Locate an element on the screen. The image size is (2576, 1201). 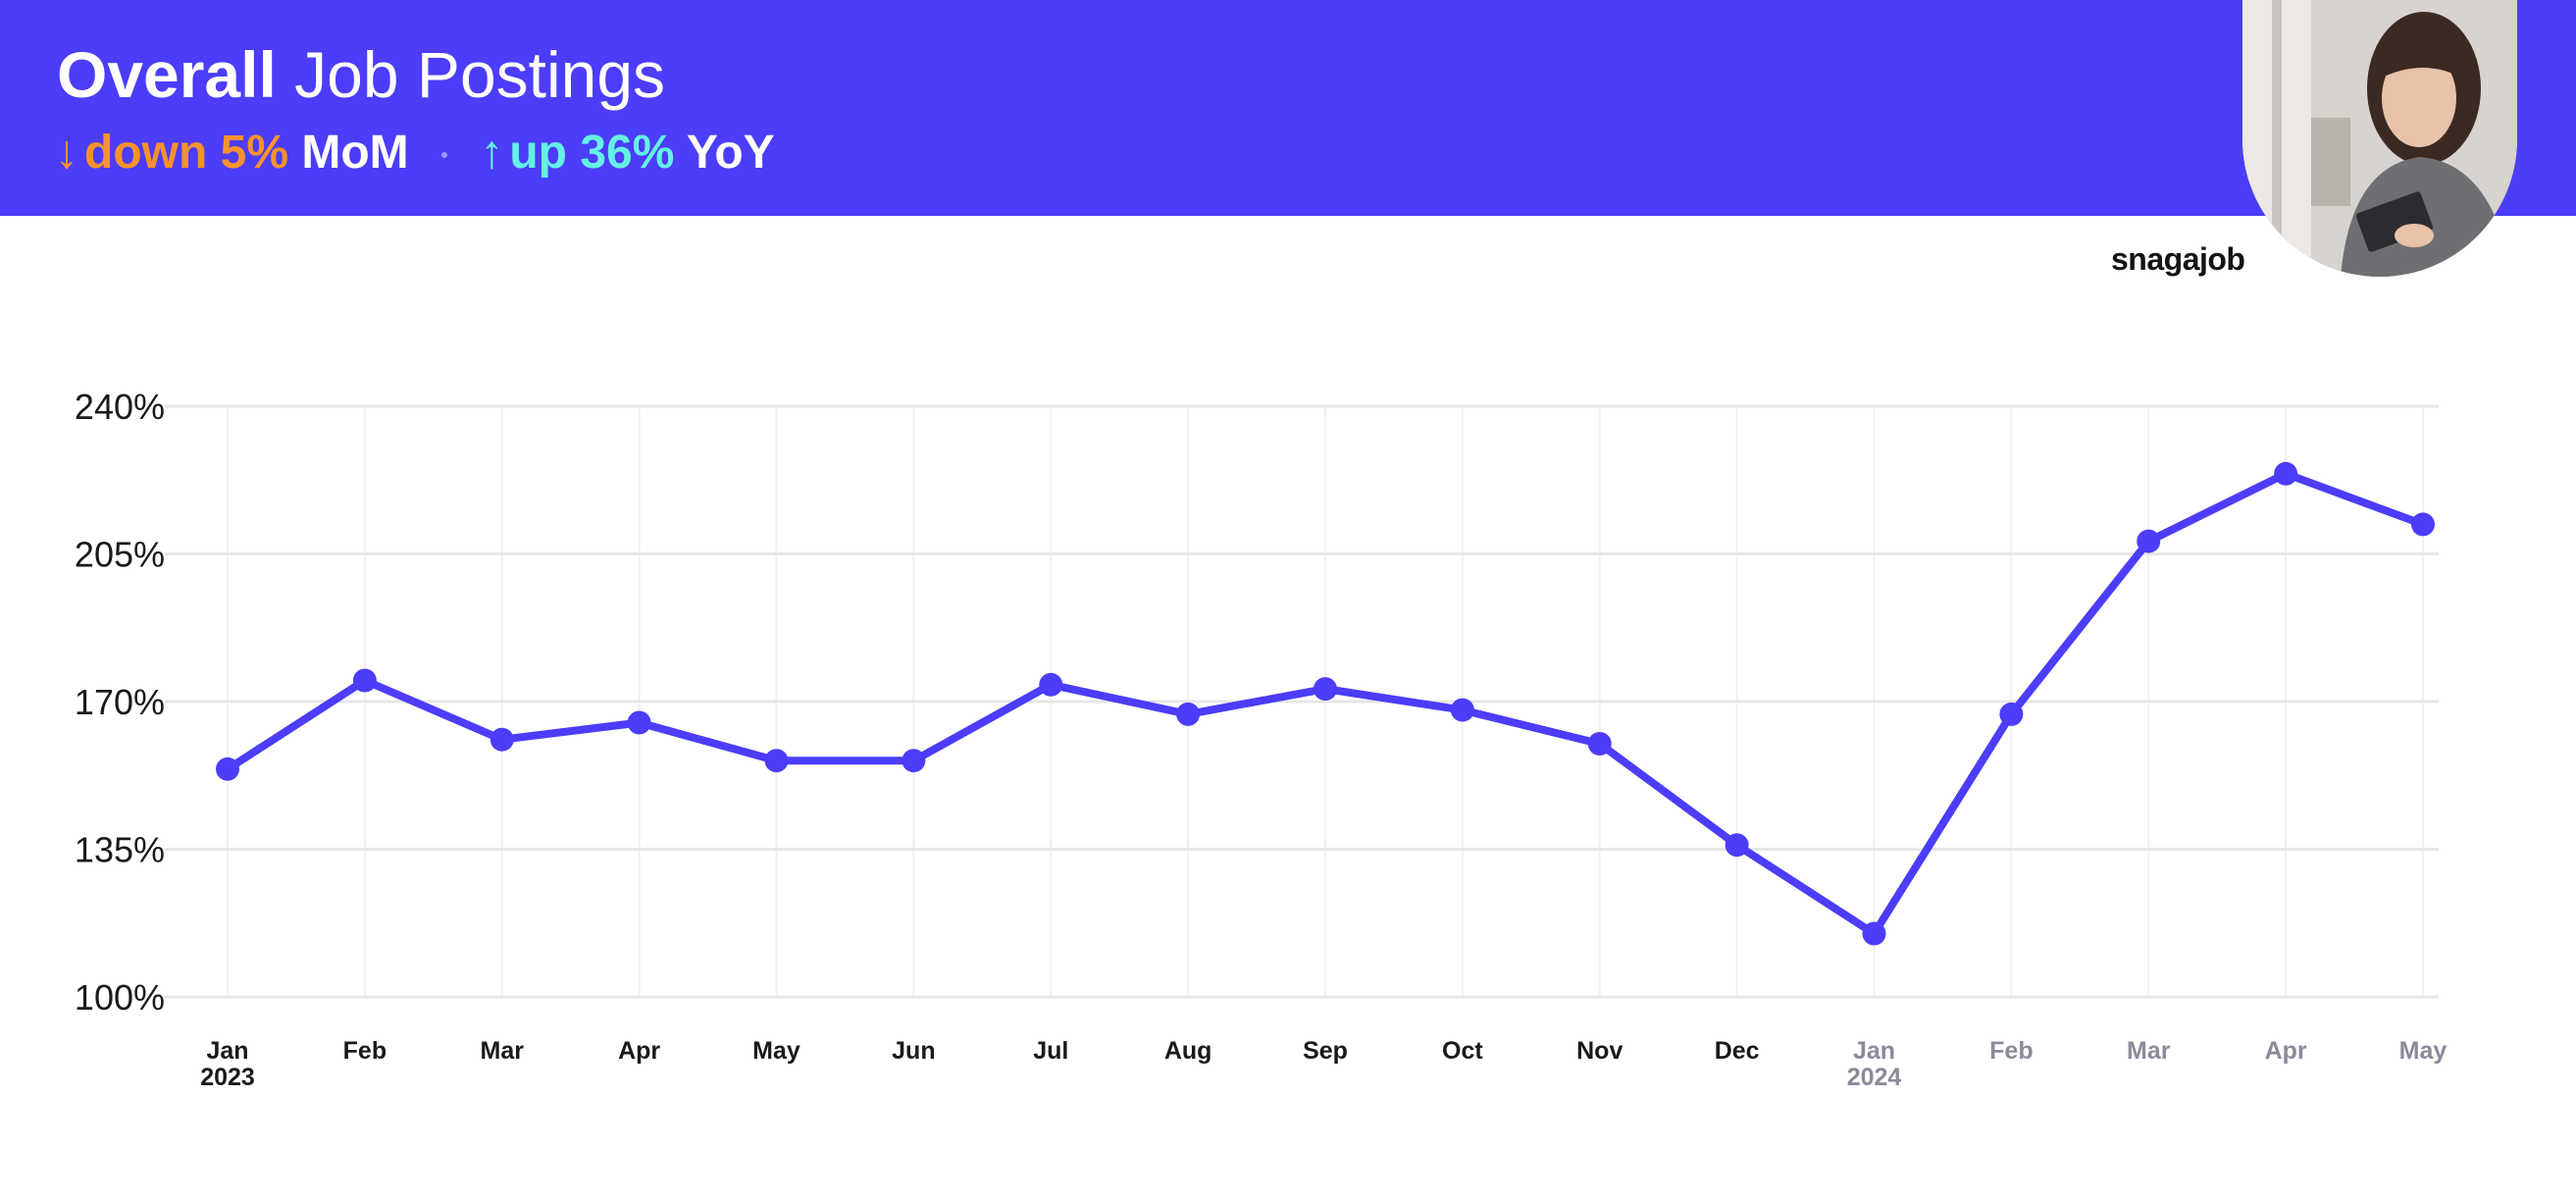
y-tick-label: 100% is located at coordinates (120, 997).